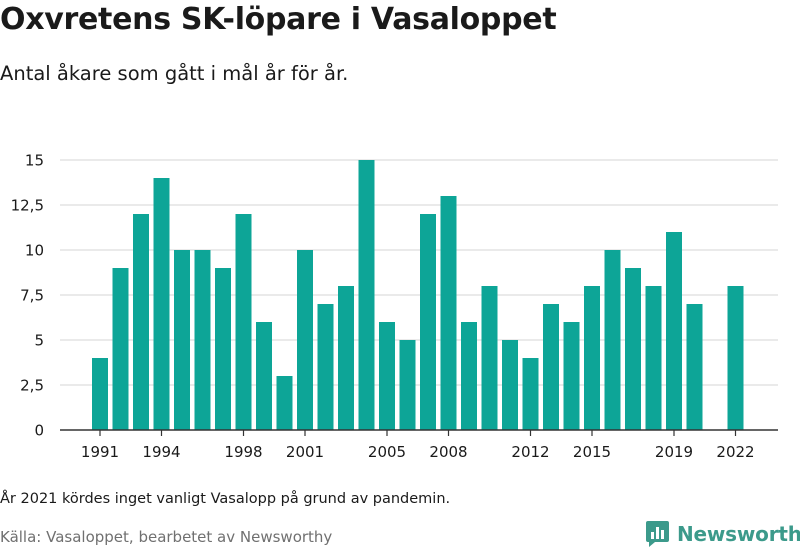 This screenshot has width=800, height=550. What do you see at coordinates (694, 367) in the screenshot?
I see `bar-2020` at bounding box center [694, 367].